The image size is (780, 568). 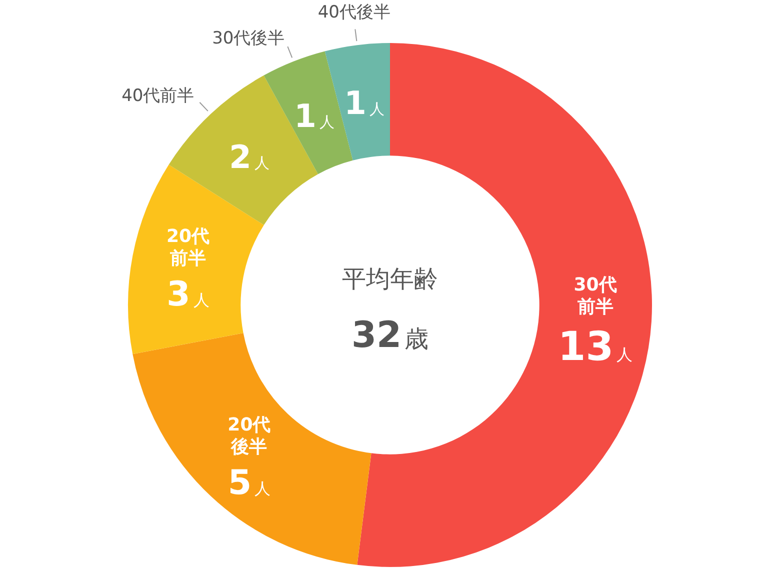 What do you see at coordinates (249, 436) in the screenshot?
I see `slice-label: 20代後半` at bounding box center [249, 436].